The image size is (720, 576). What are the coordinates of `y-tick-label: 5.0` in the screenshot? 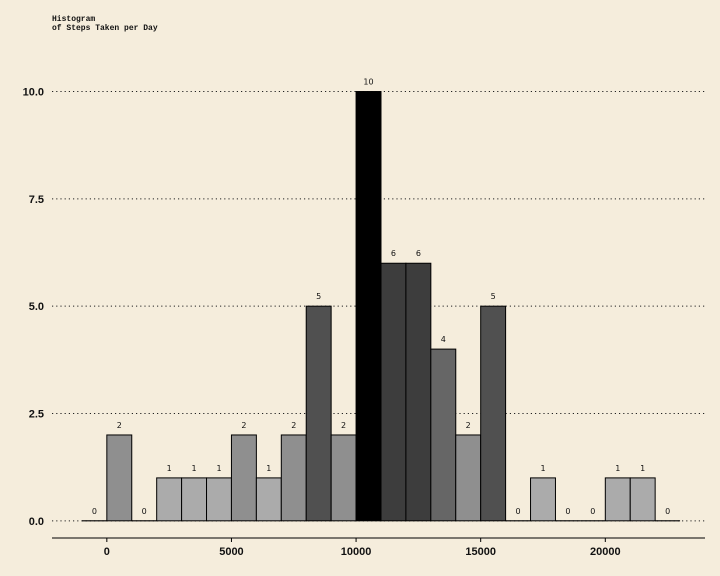 It's located at (36, 307).